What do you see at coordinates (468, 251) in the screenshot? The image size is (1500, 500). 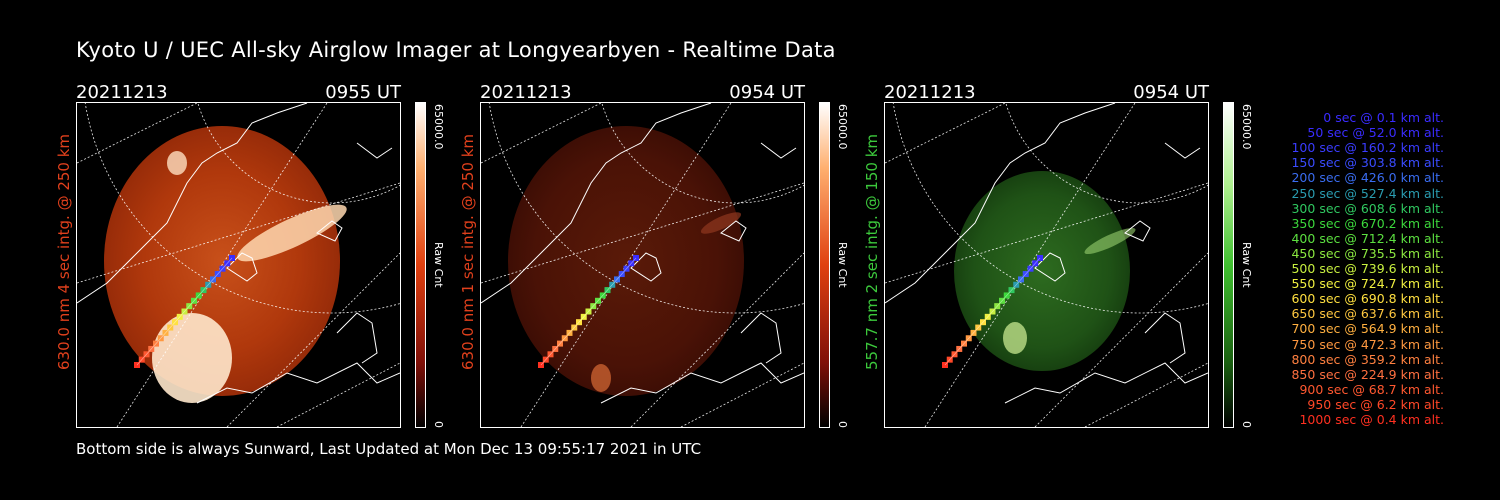 I see `panel-wavelength-label: 630.0 nm 1 sec intg. @ 250 km` at bounding box center [468, 251].